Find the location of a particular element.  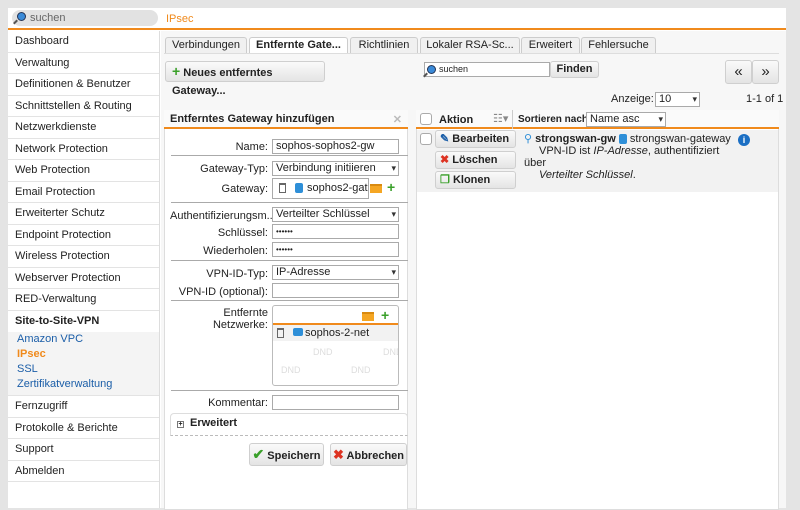

sidebar-subitem-zertifikatverwaltung: Zertifikatverwaltung is located at coordinates (65, 384).